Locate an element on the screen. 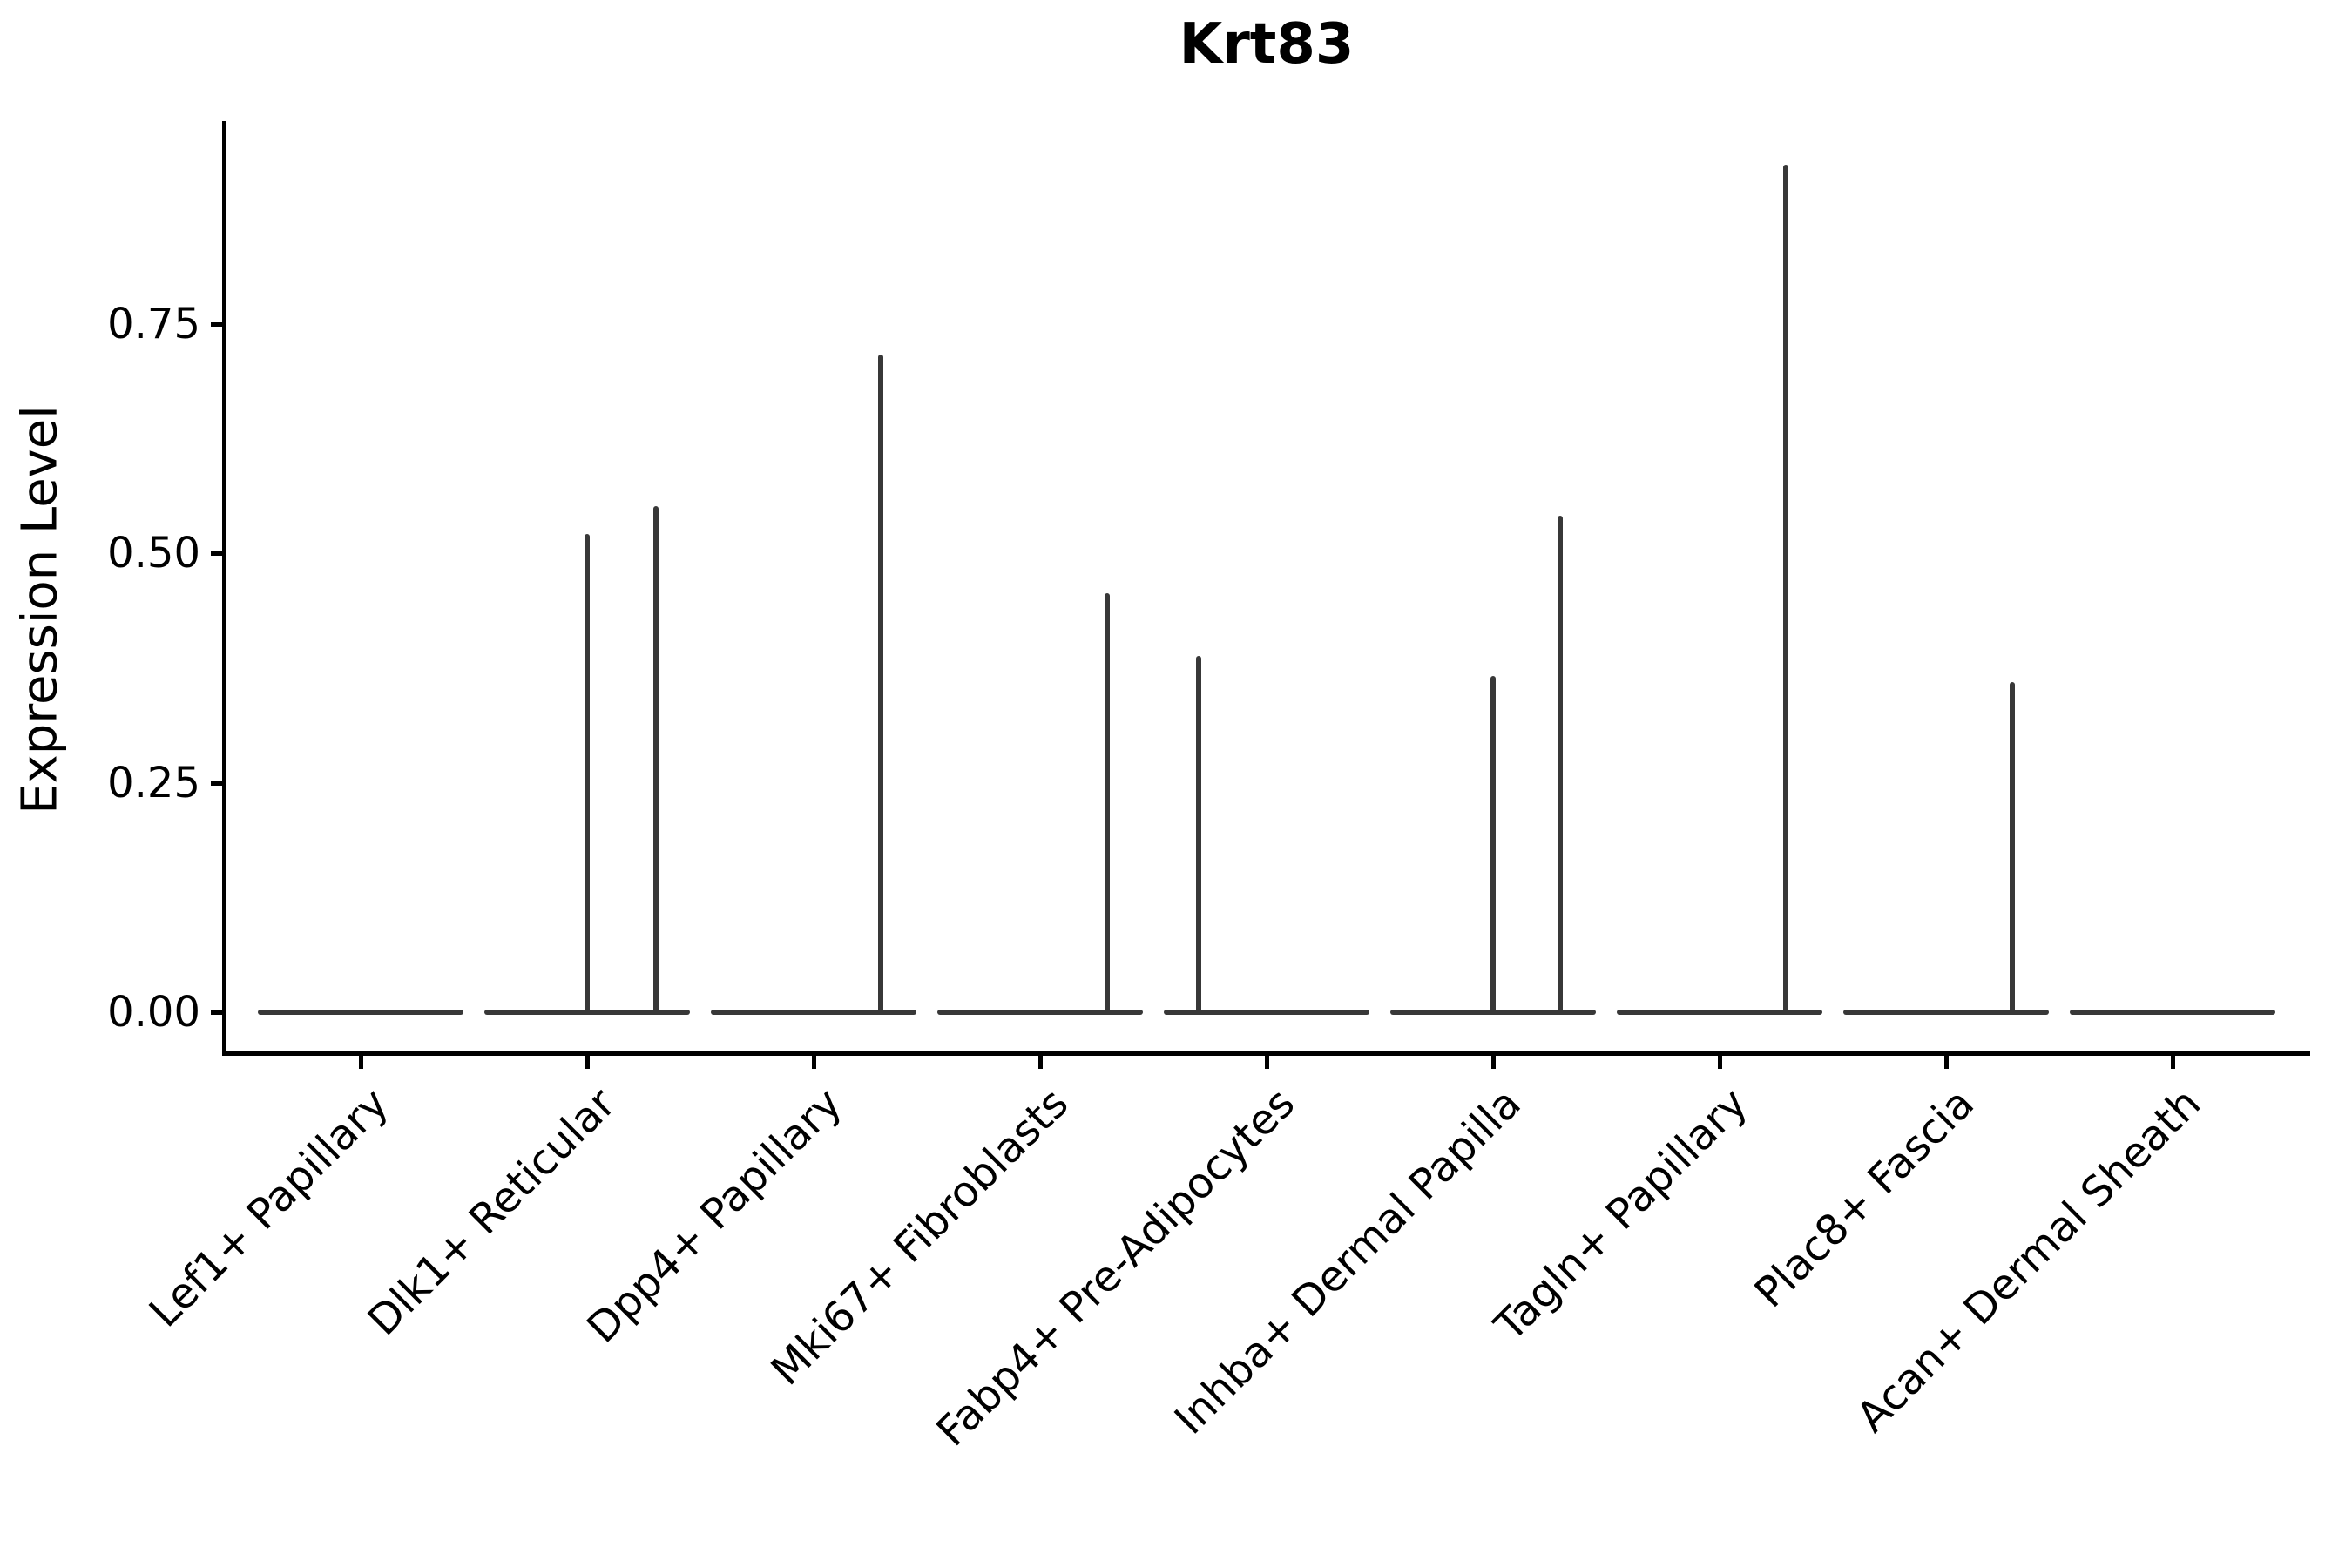 This screenshot has width=2352, height=1568. chart-title: Krt83 is located at coordinates (1267, 44).